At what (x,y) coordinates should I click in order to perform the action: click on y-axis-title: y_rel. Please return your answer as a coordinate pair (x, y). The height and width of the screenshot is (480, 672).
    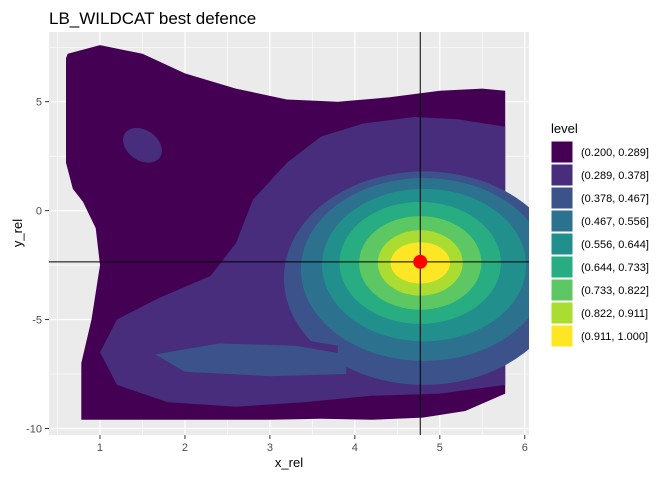
    Looking at the image, I should click on (17, 233).